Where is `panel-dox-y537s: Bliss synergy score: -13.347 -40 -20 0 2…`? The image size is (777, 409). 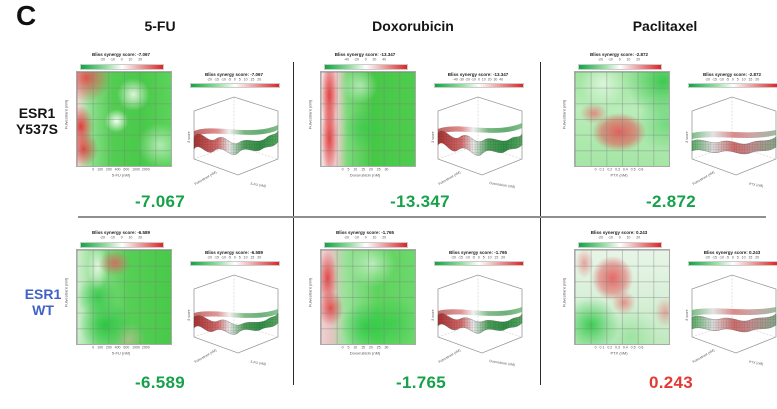
panel-dox-y537s: Bliss synergy score: -13.347 -40 -20 0 2… is located at coordinates (418, 132).